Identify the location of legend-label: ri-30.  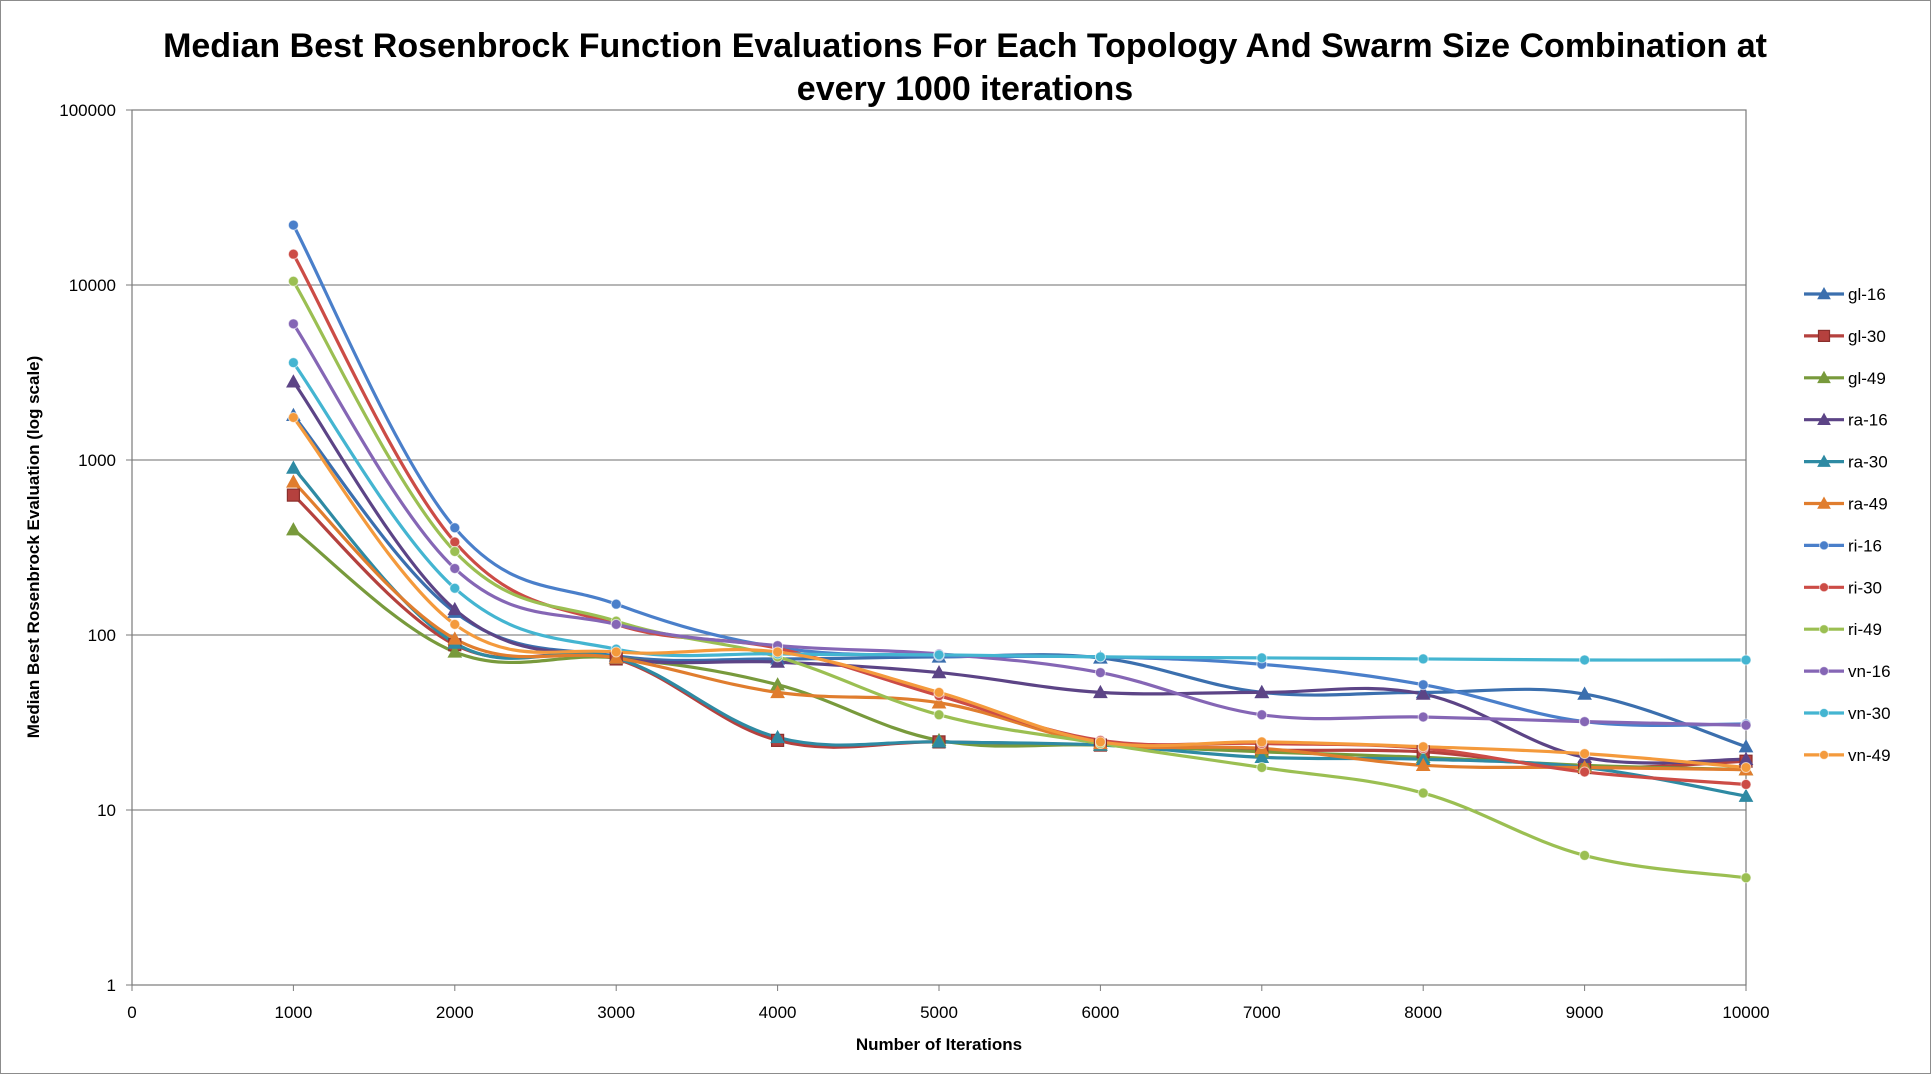
(1865, 587).